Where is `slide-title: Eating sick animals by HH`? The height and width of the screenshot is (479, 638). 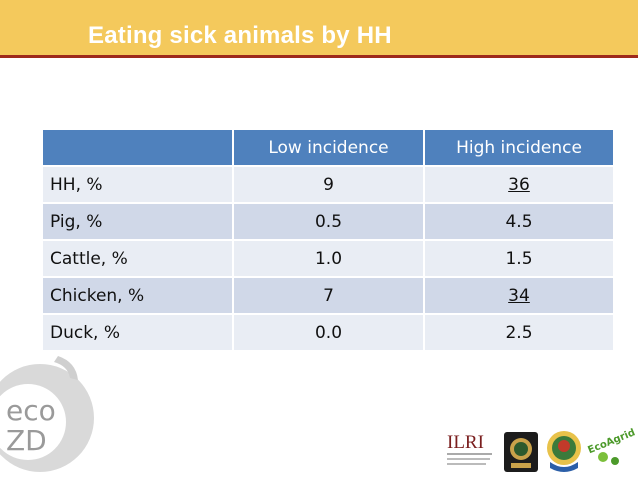
slide-title: Eating sick animals by HH is located at coordinates (240, 35).